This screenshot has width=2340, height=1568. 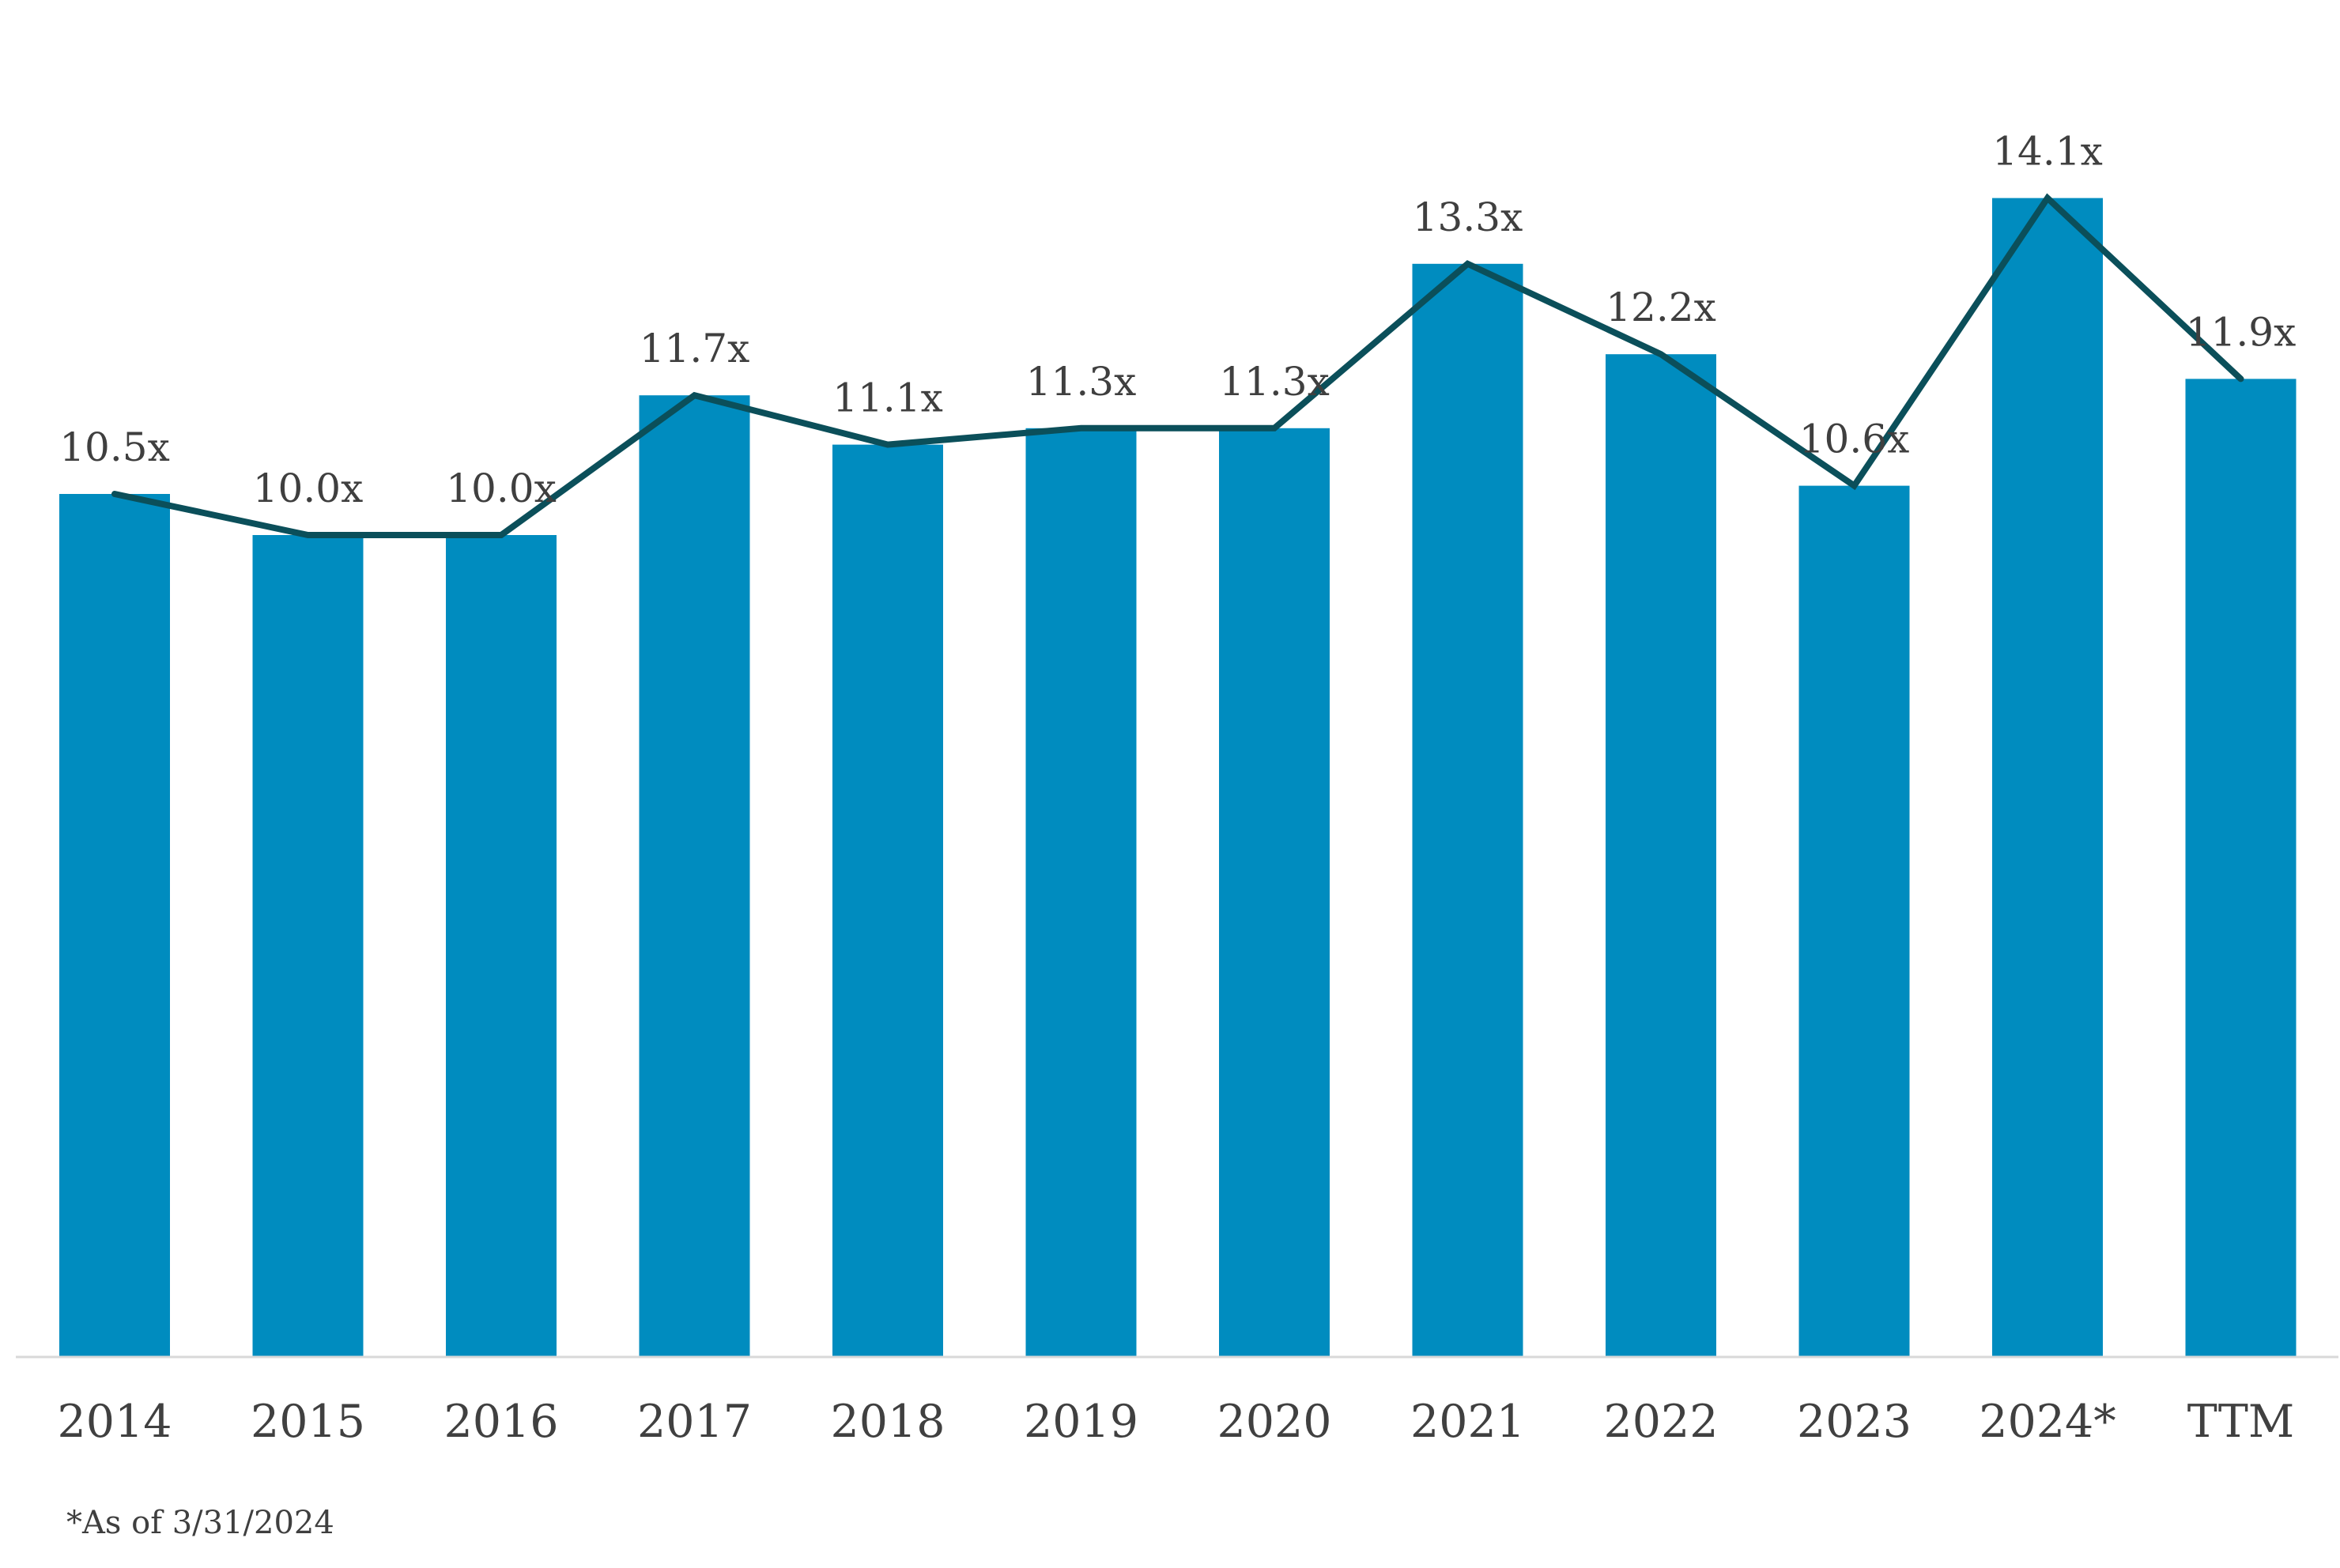 What do you see at coordinates (1661, 1422) in the screenshot?
I see `x-tick-label-2022: 2022` at bounding box center [1661, 1422].